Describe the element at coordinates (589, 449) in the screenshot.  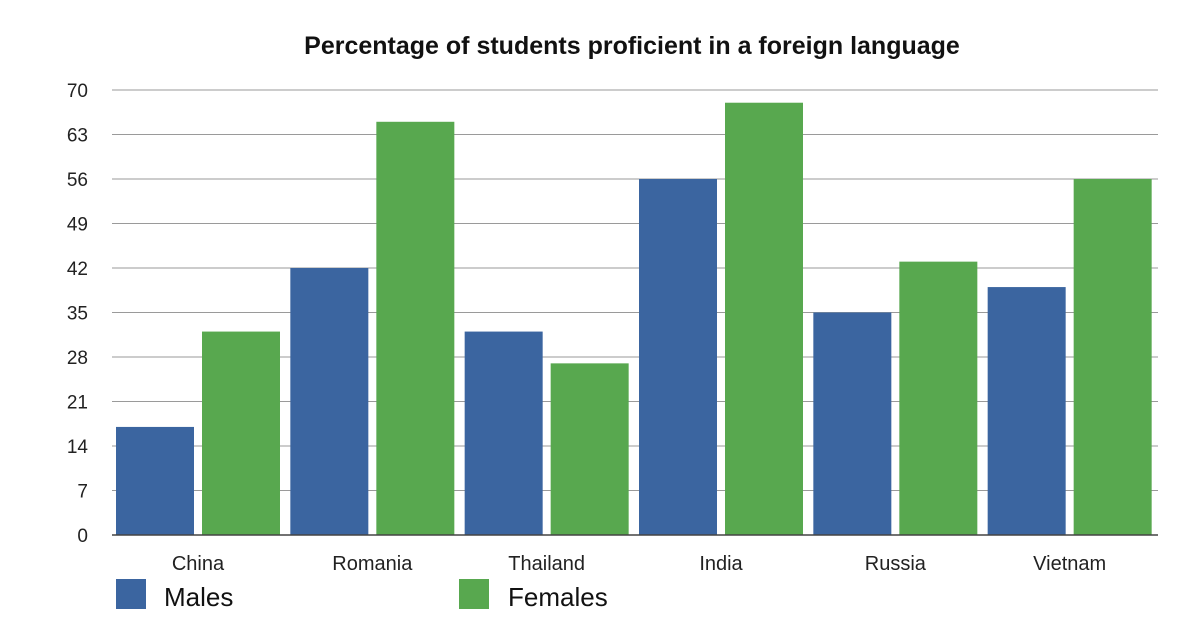
I see `bar-females-thailand` at that location.